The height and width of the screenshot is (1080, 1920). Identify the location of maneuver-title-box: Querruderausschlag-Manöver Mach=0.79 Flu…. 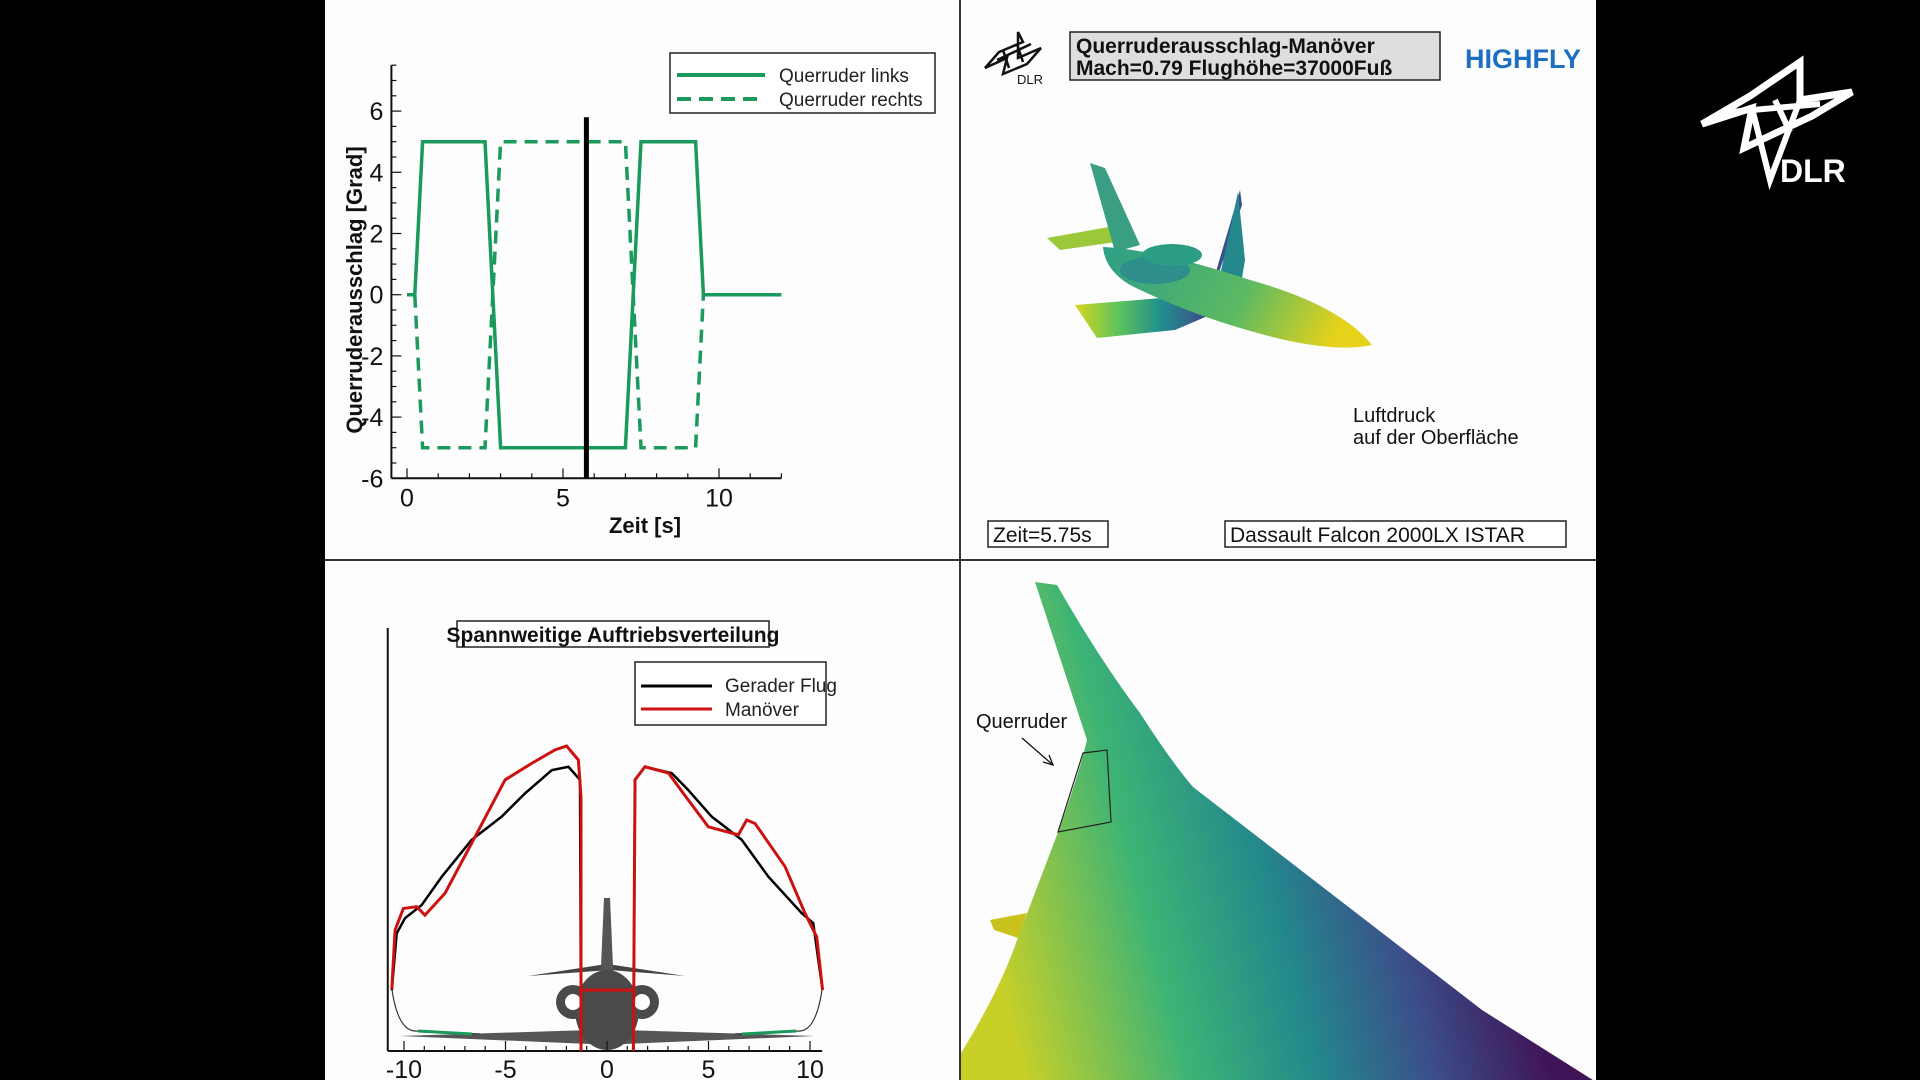
(1255, 56).